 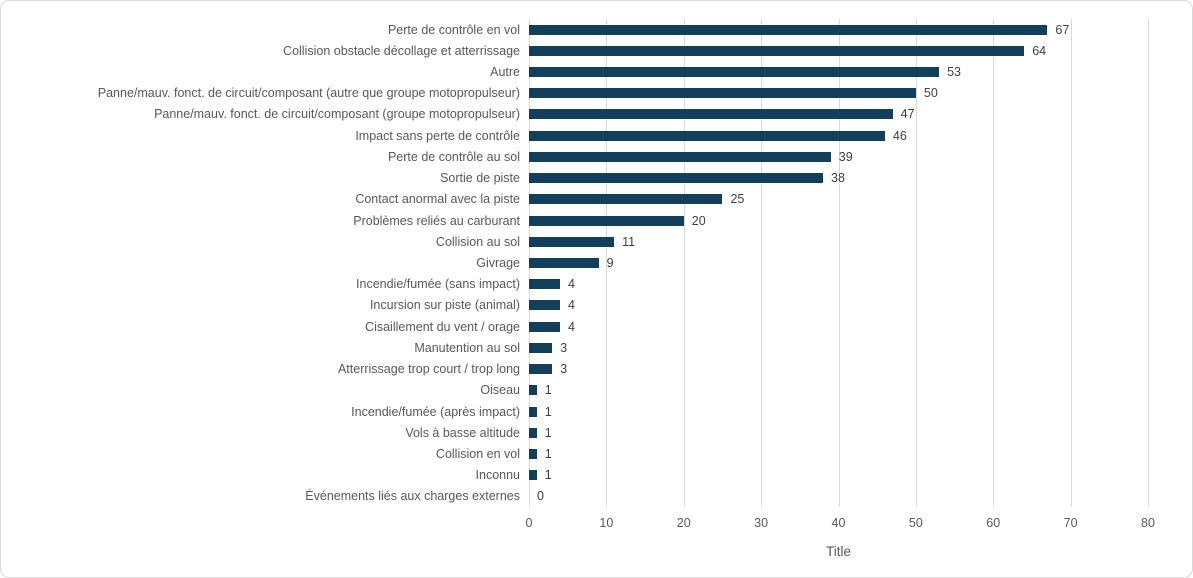 I want to click on chart-row: Problèmes reliés au carburant 20, so click(x=574, y=220).